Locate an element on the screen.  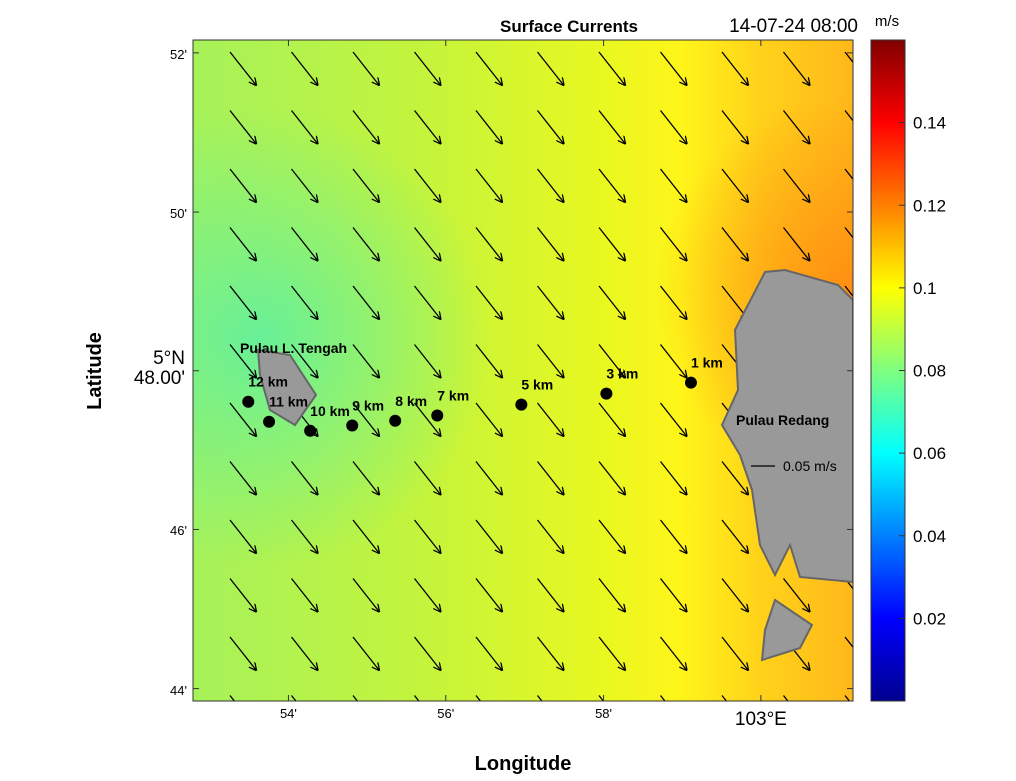
station-label: 12 km is located at coordinates (268, 382).